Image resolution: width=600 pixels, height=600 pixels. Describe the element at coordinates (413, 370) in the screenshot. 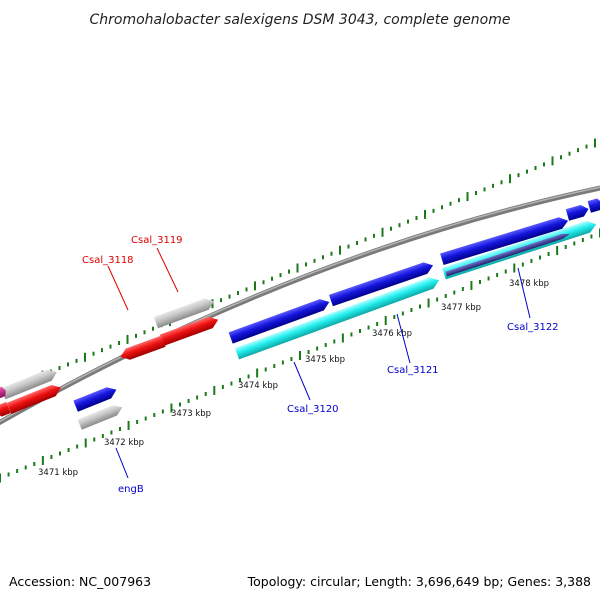

I see `gene-label-csal-3121: Csal_3121` at that location.